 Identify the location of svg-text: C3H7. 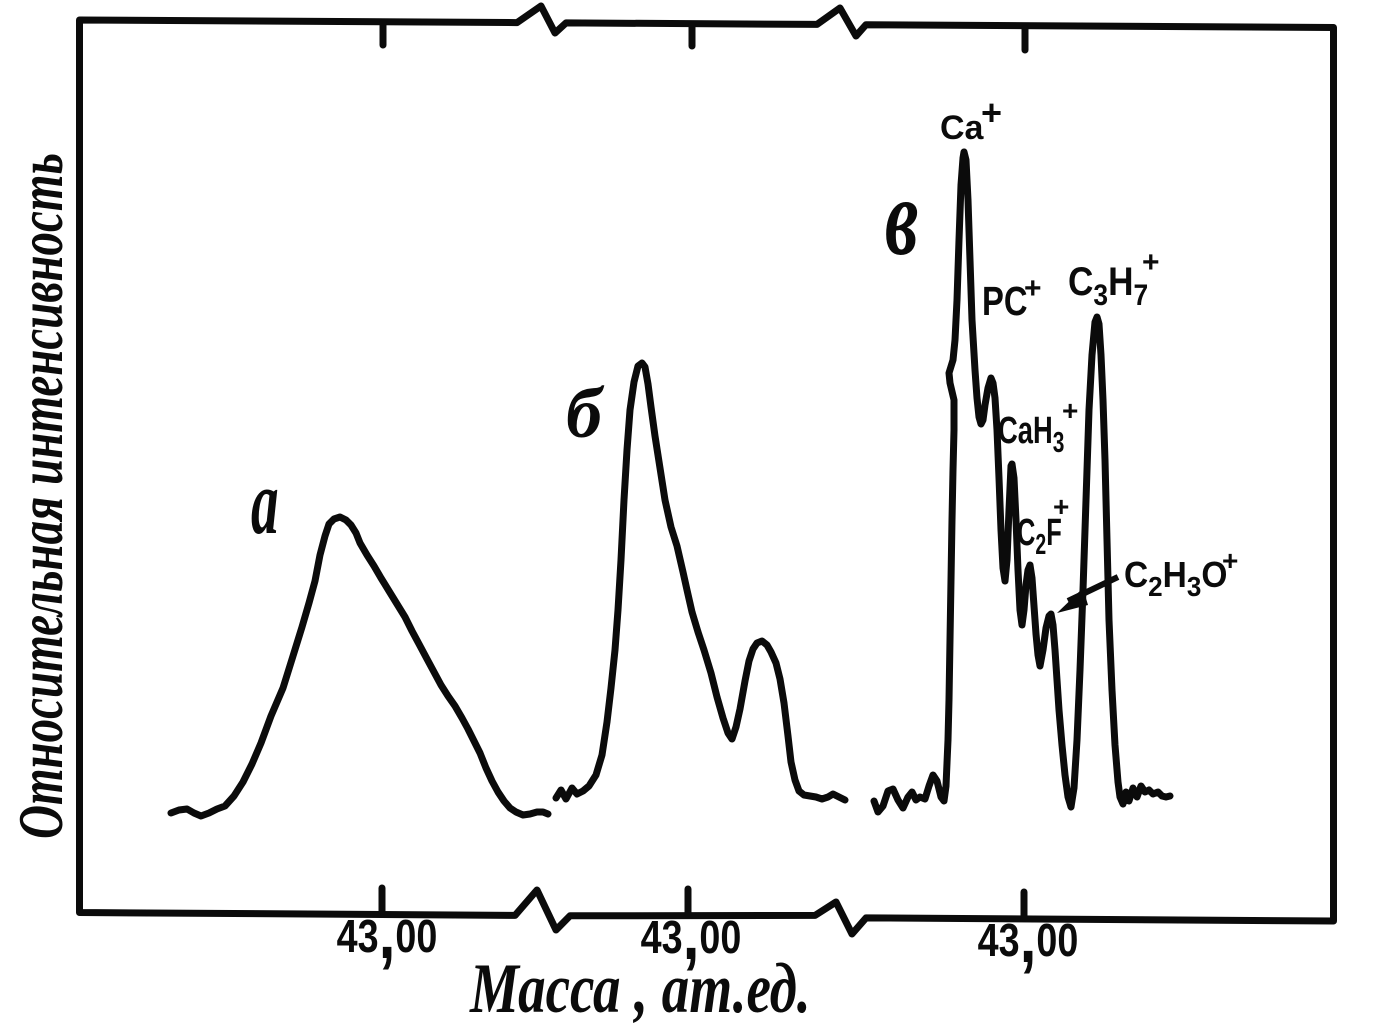
(1108, 285).